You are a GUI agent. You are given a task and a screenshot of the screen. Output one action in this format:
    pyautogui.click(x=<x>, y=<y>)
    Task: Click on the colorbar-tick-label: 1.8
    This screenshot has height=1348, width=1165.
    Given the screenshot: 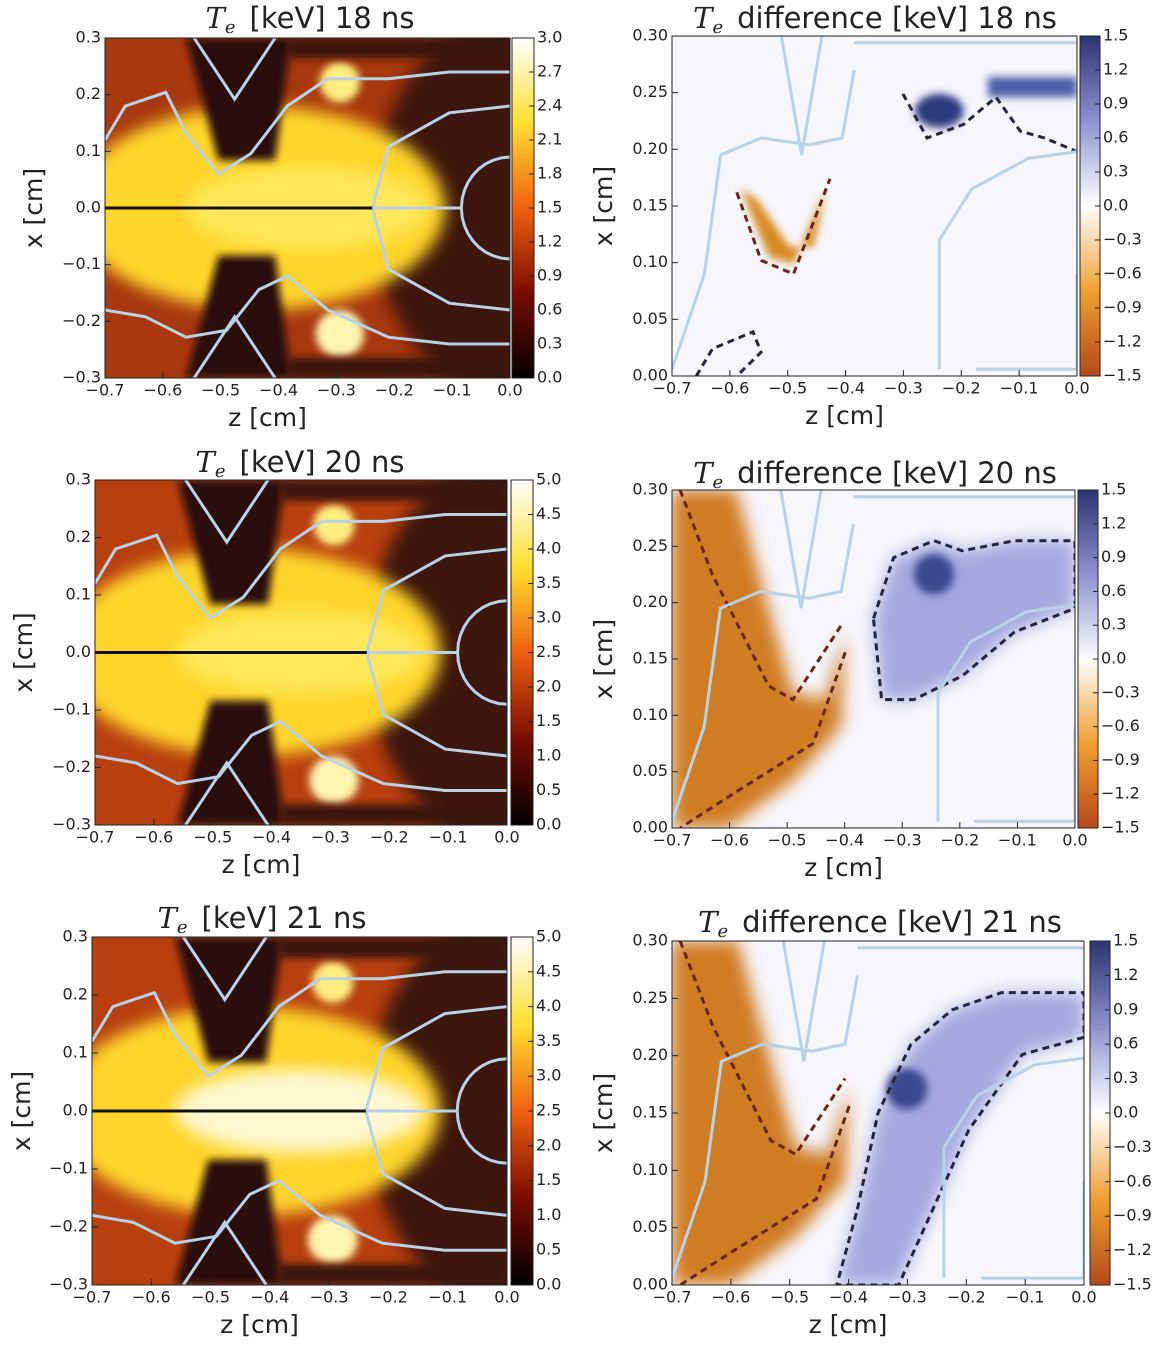 What is the action you would take?
    pyautogui.click(x=549, y=173)
    